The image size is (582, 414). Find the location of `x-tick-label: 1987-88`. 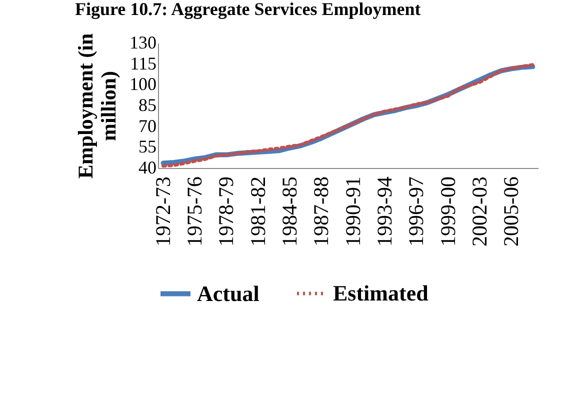

x-tick-label: 1987-88 is located at coordinates (321, 211).